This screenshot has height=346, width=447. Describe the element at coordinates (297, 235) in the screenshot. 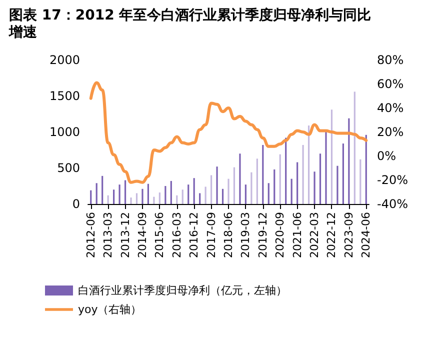

I see `x-tick-label: 2021-06` at that location.